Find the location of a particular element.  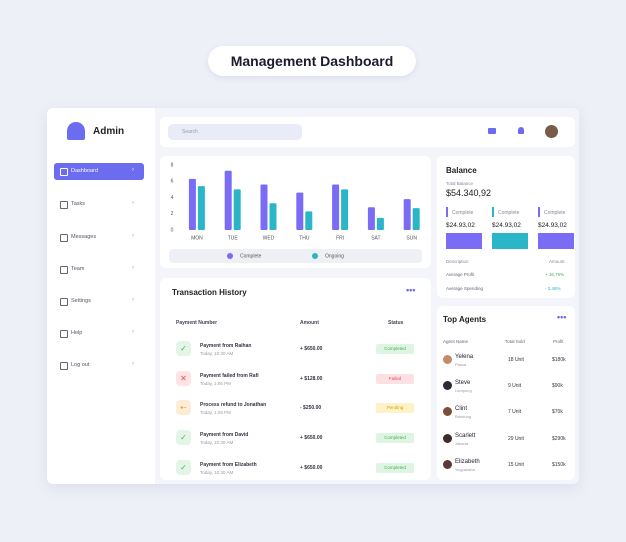

nav-item: Tasks is located at coordinates (78, 204).